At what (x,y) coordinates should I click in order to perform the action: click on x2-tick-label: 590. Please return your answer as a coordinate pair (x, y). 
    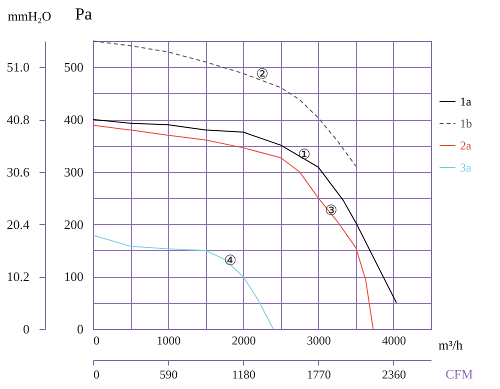
    Looking at the image, I should click on (169, 375).